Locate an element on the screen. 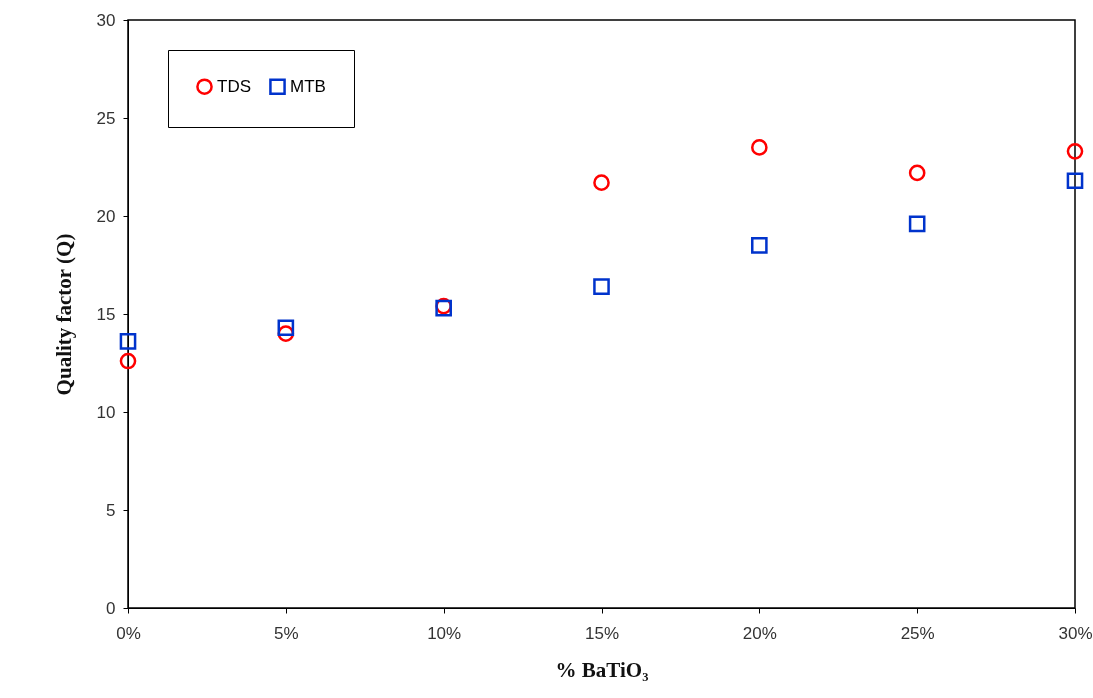  y-tick-label: 25 is located at coordinates (106, 118).